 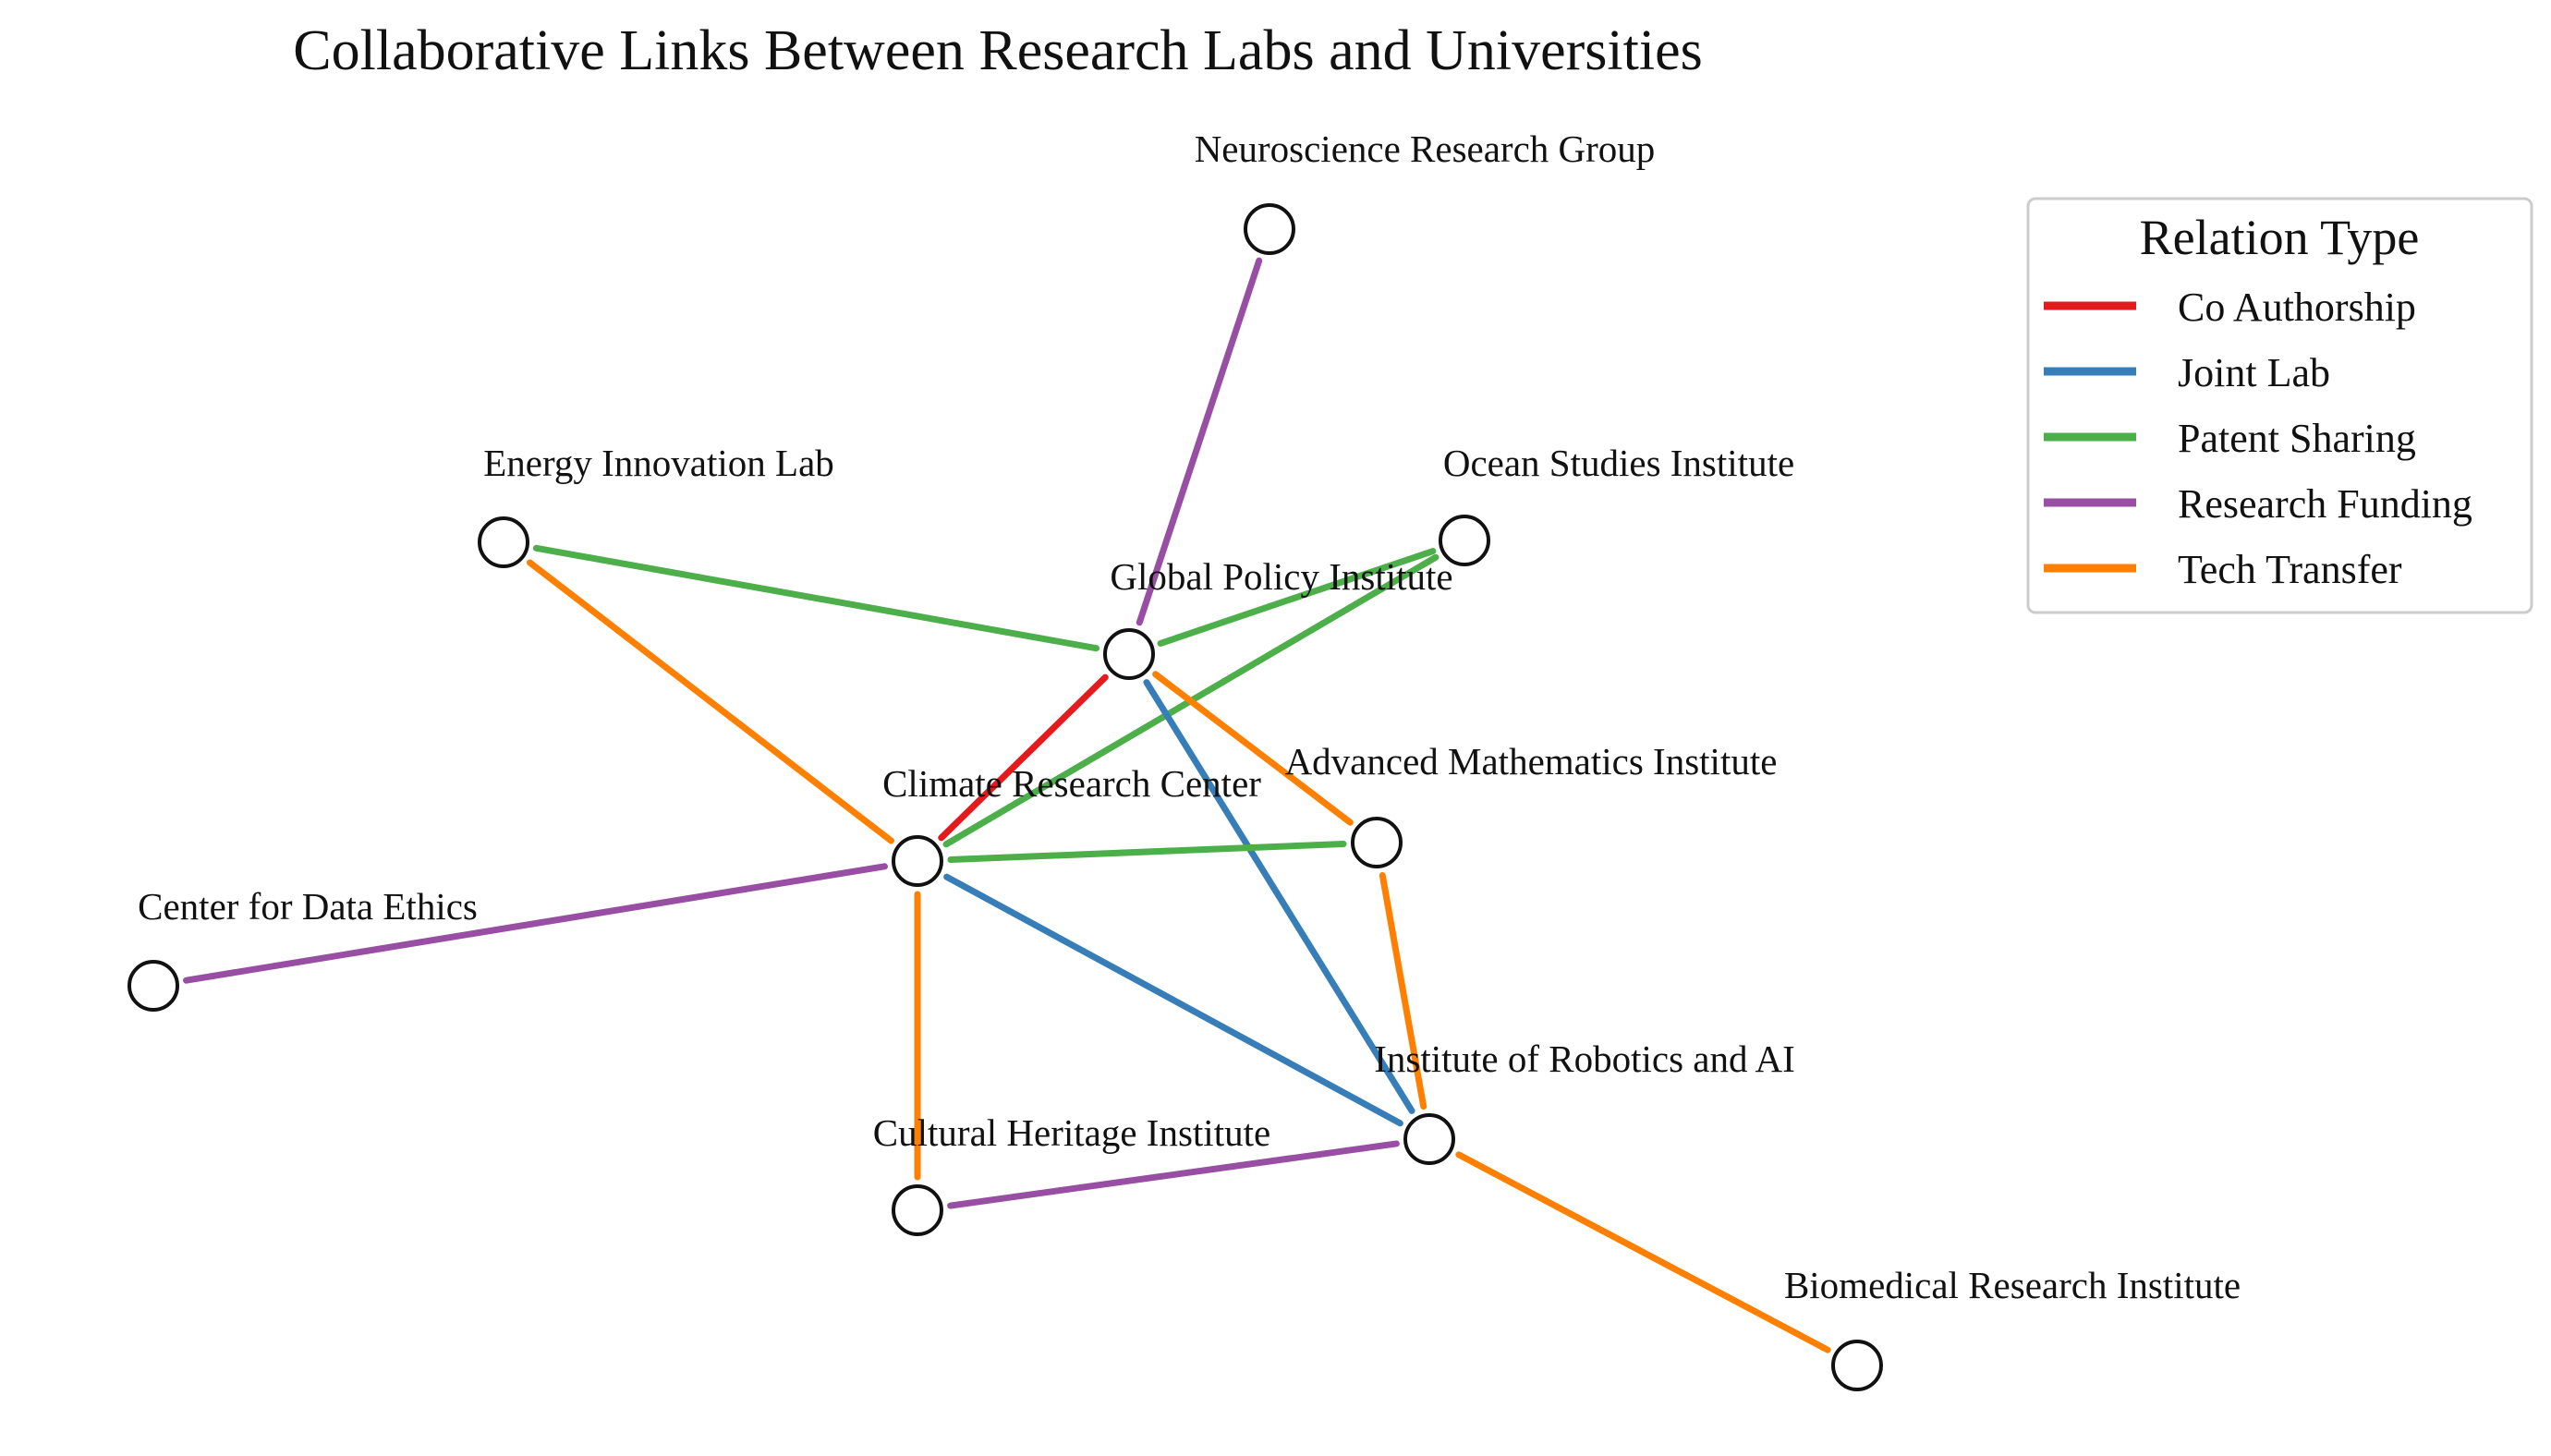 I want to click on node-robotics, so click(x=1429, y=1139).